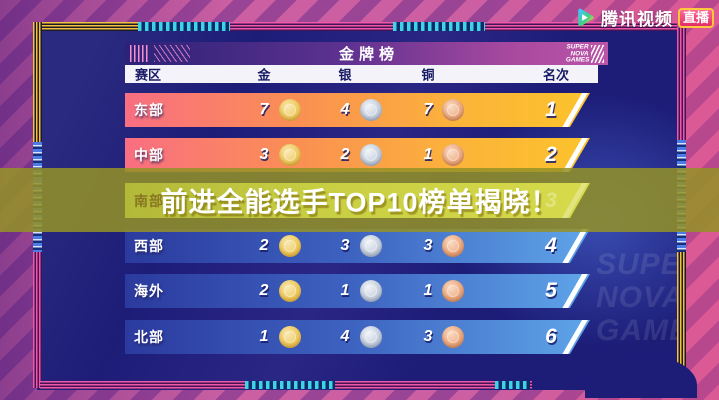 Image resolution: width=719 pixels, height=400 pixels. What do you see at coordinates (551, 200) in the screenshot?
I see `rank-value: 3` at bounding box center [551, 200].